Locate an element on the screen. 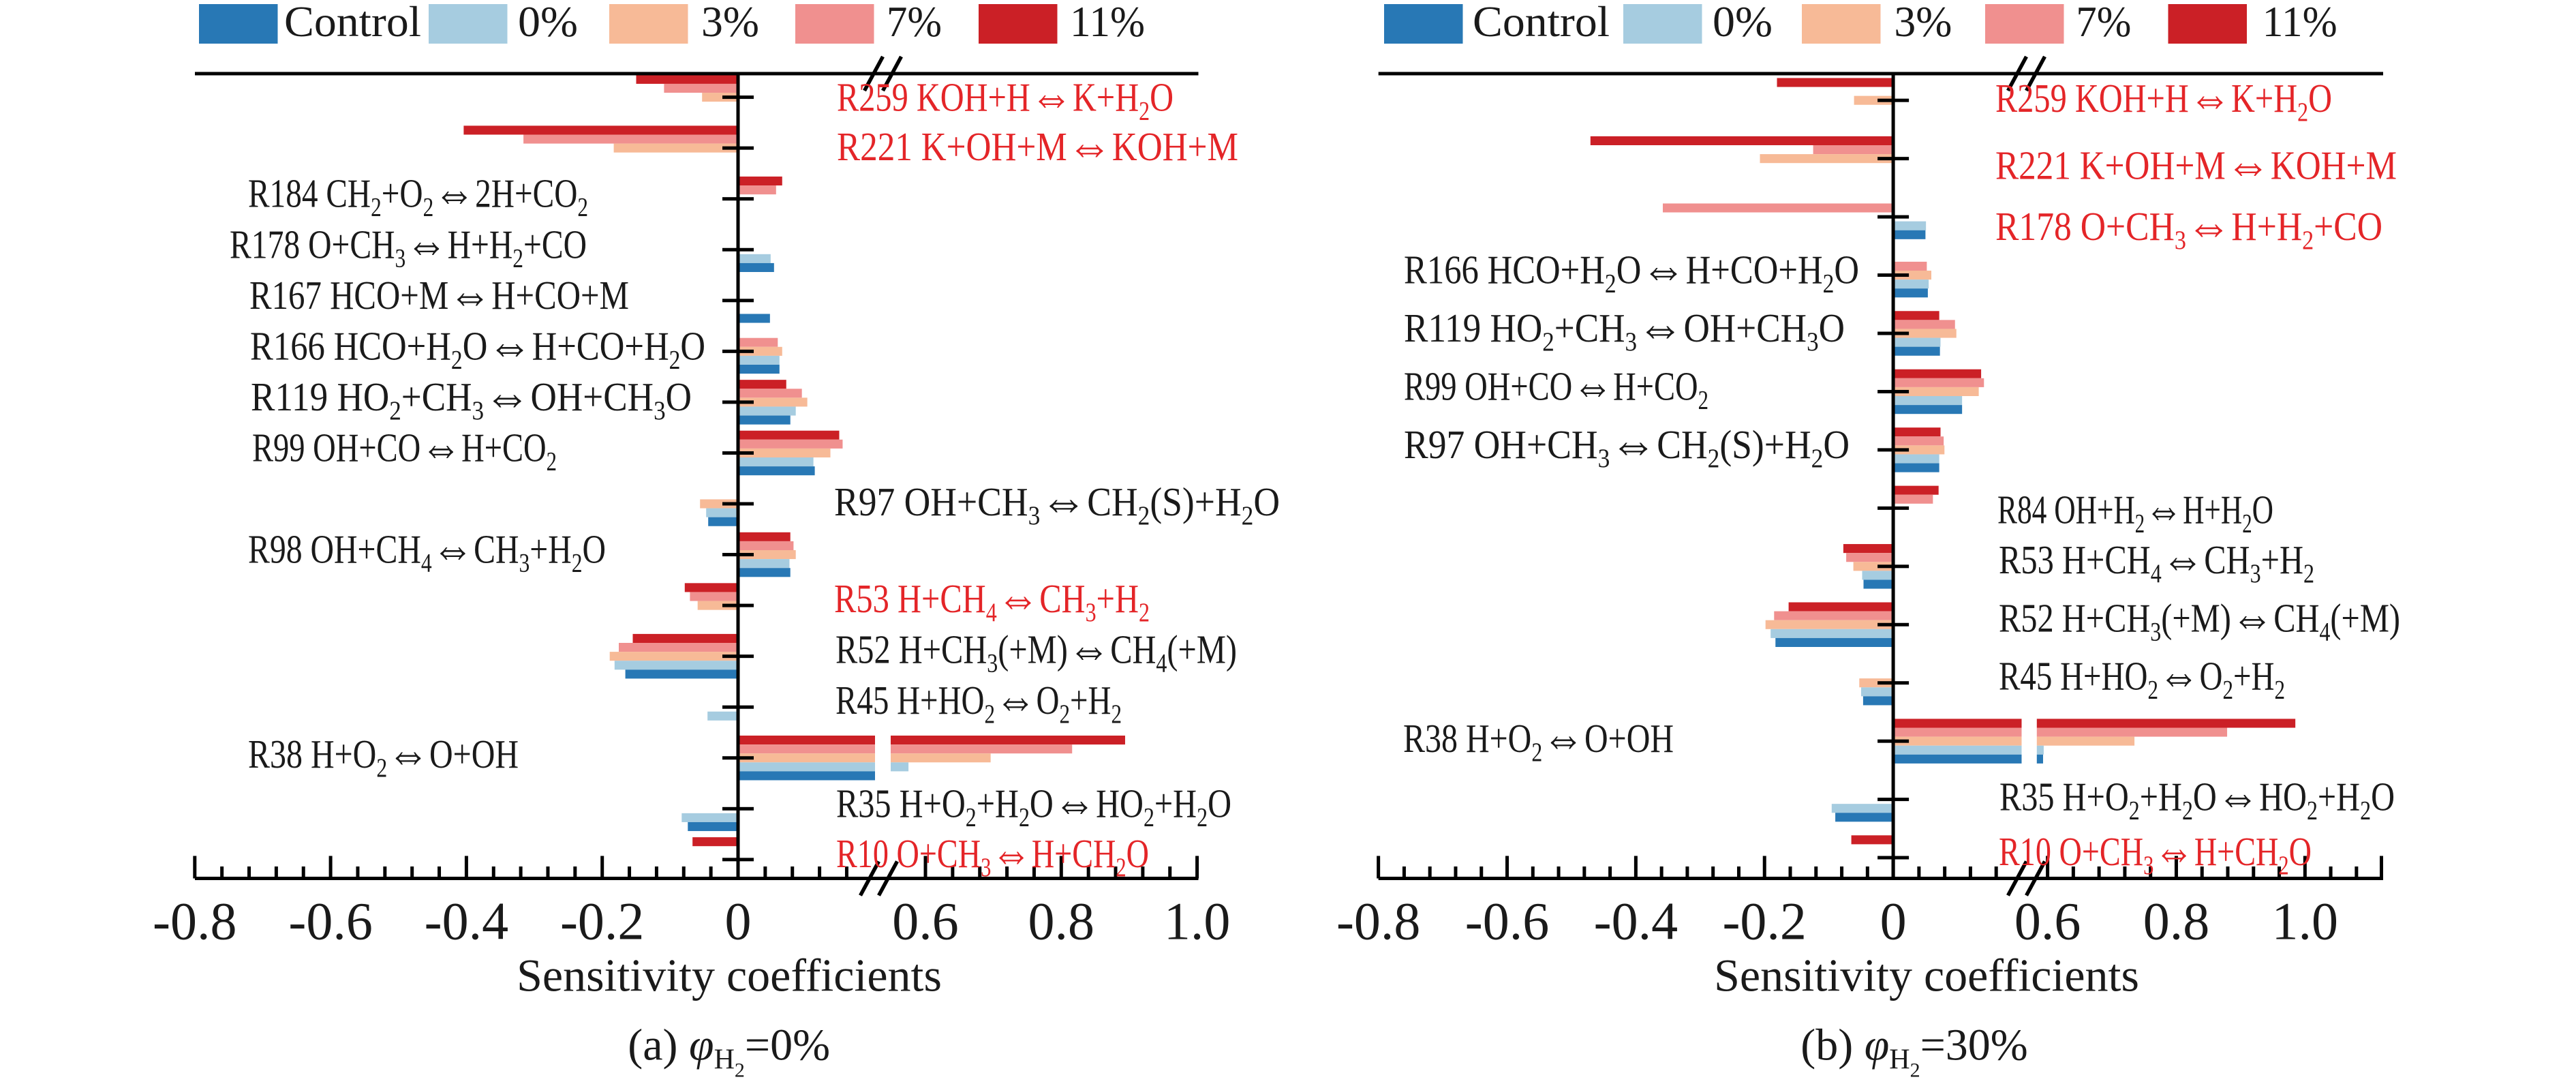  svg-text: R98 OH+CH4​⇔​CH3​+H2​O is located at coordinates (427, 549).